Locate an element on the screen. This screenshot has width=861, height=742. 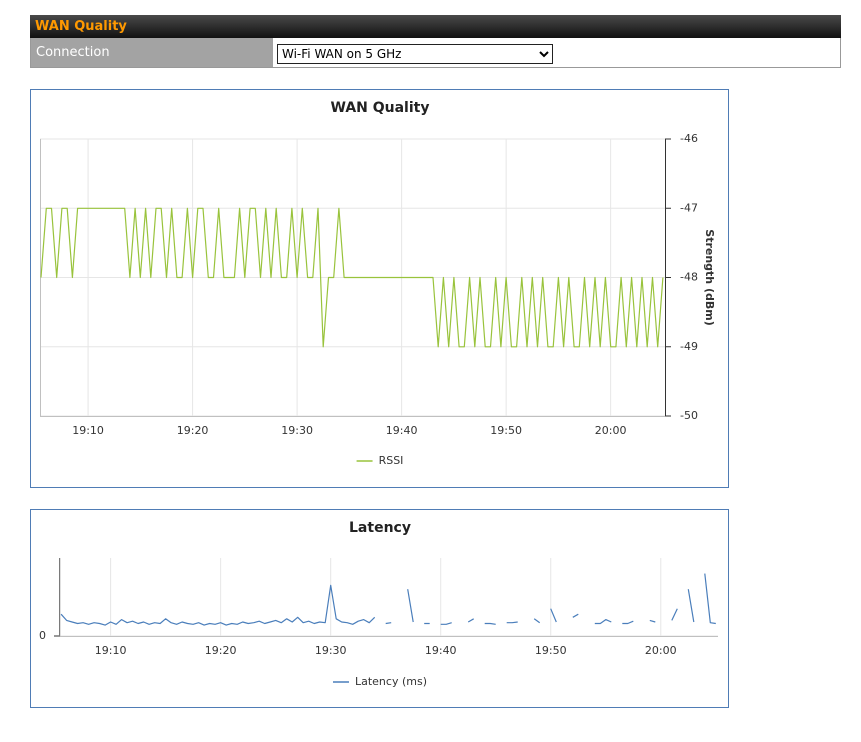
y-tick-label: -48 is located at coordinates (689, 277).